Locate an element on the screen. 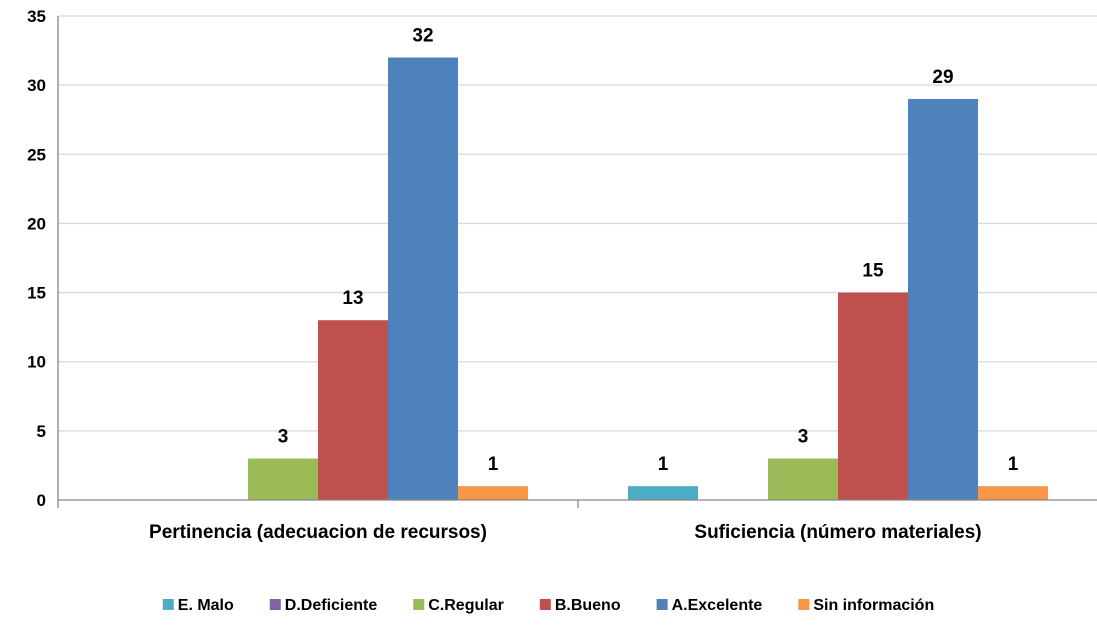  legend-item: Sin información is located at coordinates (866, 605).